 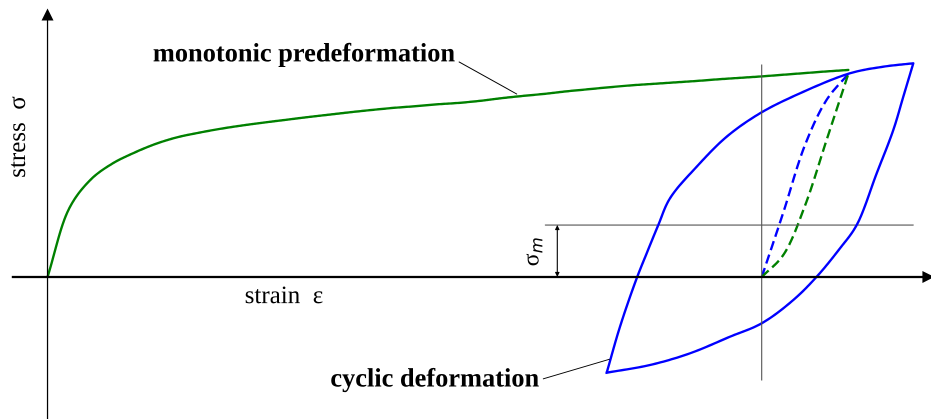 I want to click on text: monotonic predeformation, so click(x=304, y=54).